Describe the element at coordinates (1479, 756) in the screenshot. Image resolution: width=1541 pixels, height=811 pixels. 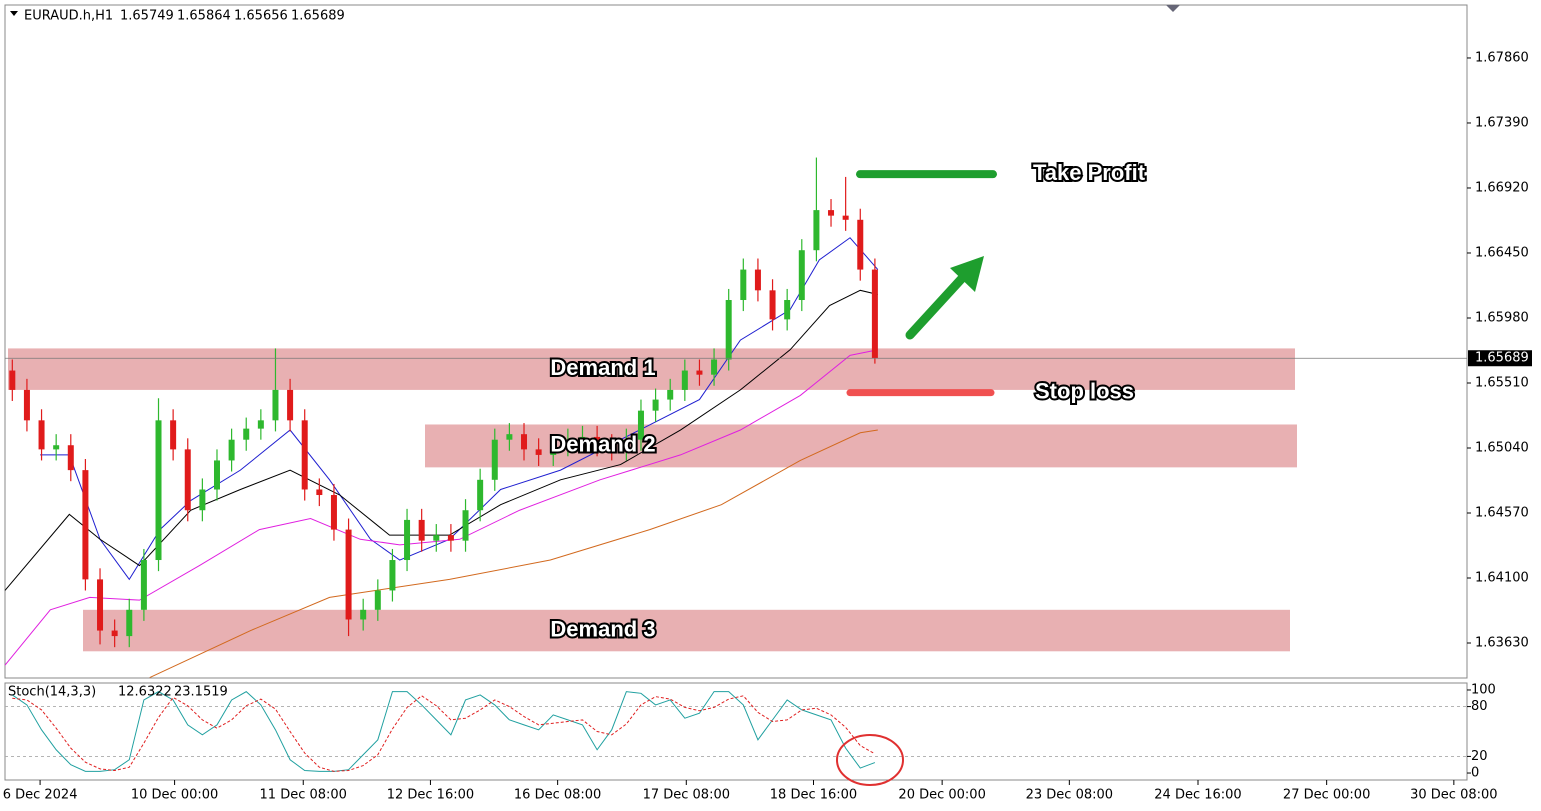
I see `stoch-tick-label: 20` at that location.